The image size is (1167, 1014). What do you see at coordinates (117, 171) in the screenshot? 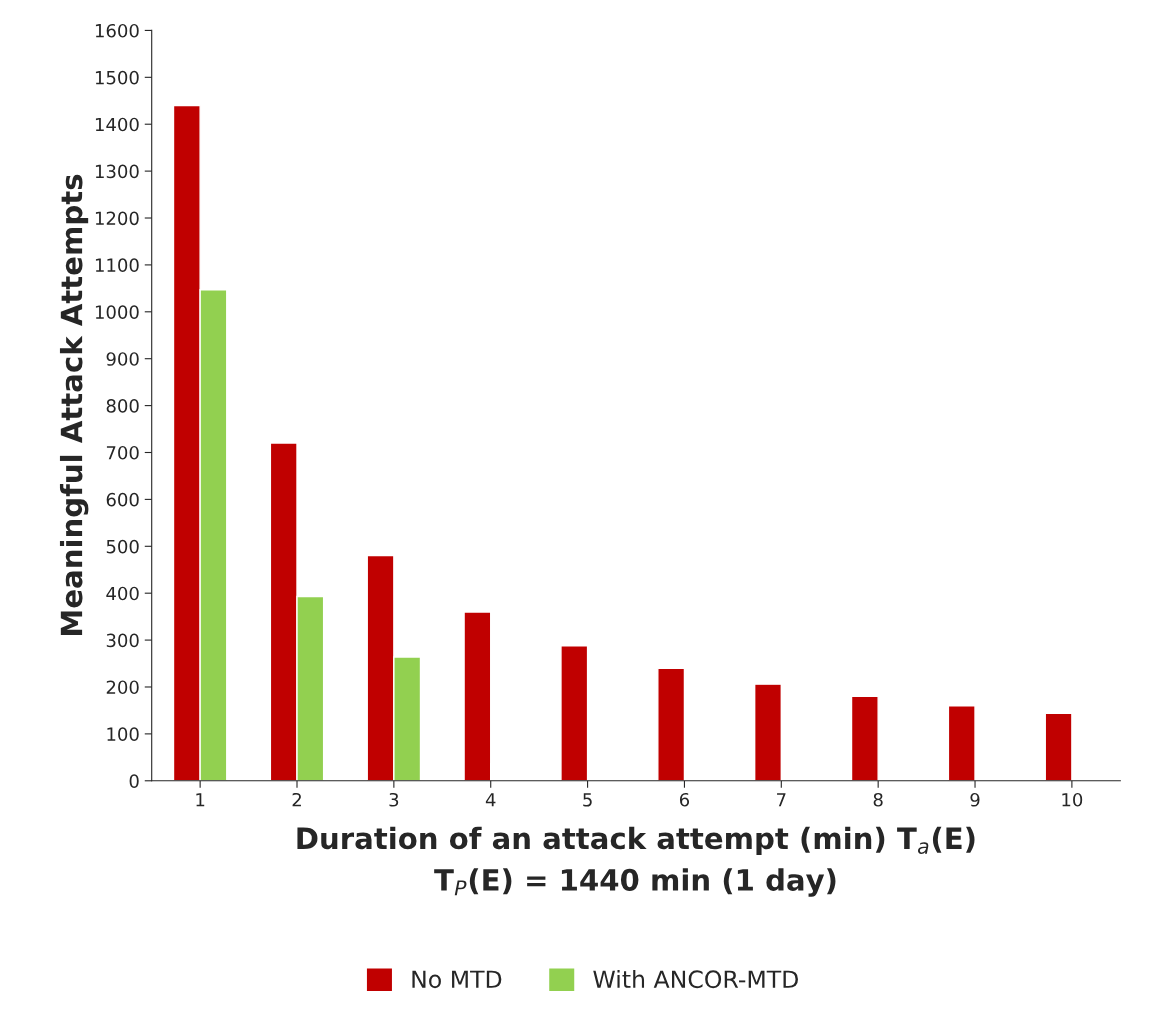
I see `y-tick-label: 1300` at bounding box center [117, 171].